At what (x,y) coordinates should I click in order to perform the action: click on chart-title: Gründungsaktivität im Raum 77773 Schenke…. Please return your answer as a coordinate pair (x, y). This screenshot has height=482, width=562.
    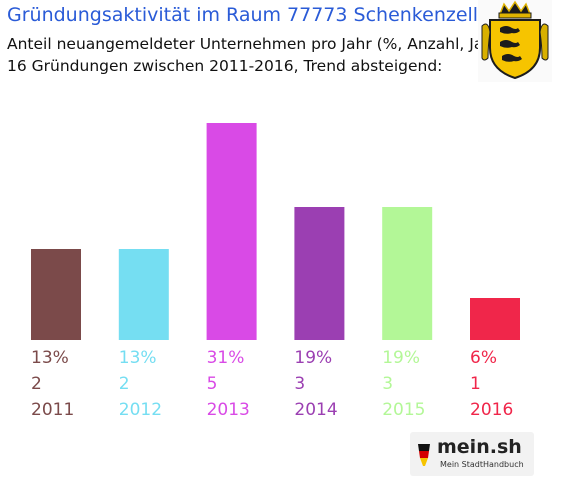
    Looking at the image, I should click on (243, 15).